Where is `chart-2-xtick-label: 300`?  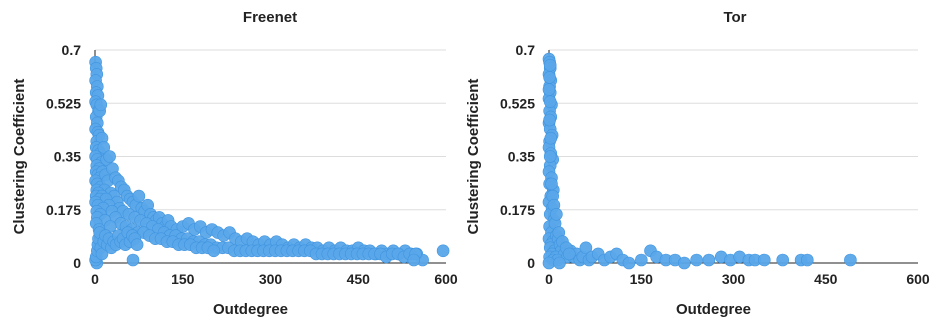
chart-2-xtick-label: 300 is located at coordinates (734, 279).